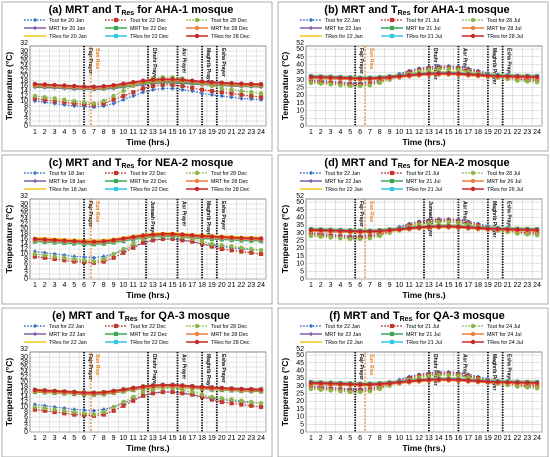 The width and height of the screenshot is (550, 457). Describe the element at coordinates (24, 209) in the screenshot. I see `y-tick-label: 28` at that location.